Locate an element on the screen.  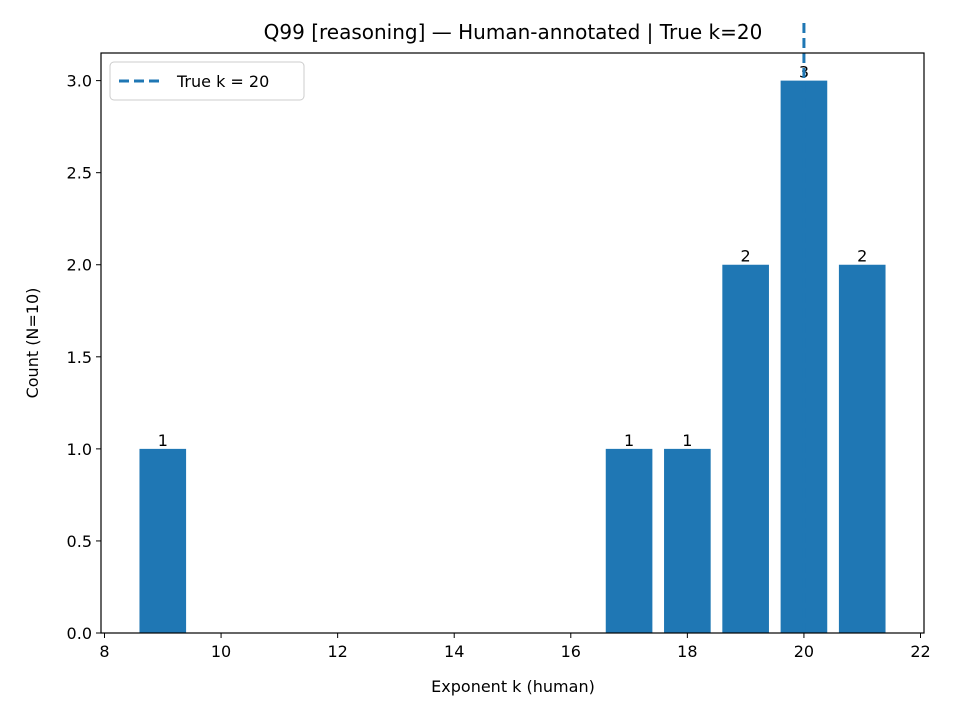
y-tick-label: 1.0 is located at coordinates (79, 449).